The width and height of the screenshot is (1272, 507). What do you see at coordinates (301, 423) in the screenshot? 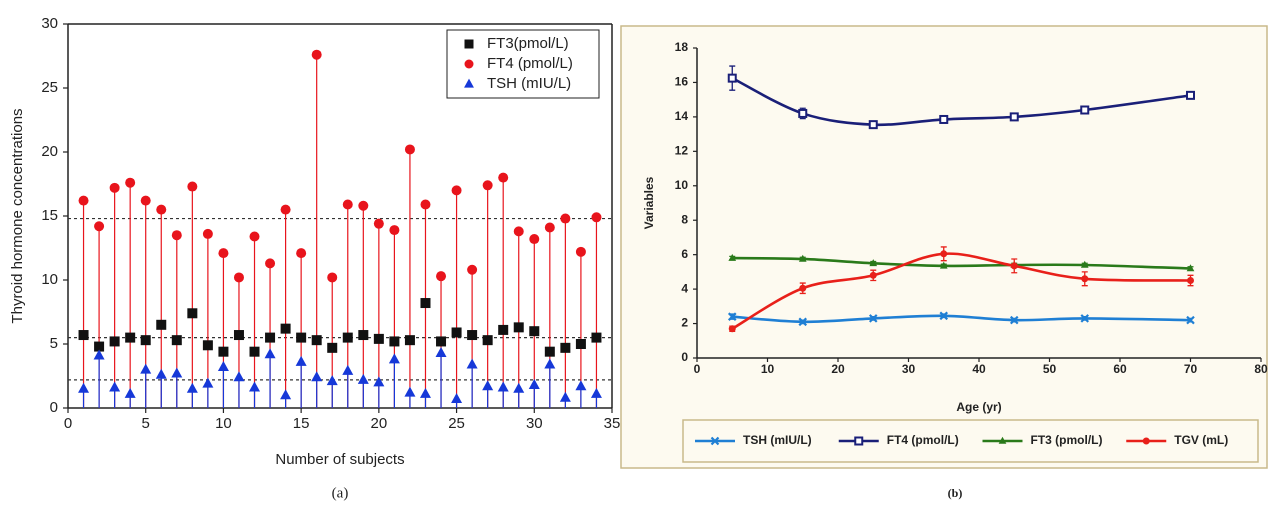
I see `x-tick-label: 15` at bounding box center [301, 423].